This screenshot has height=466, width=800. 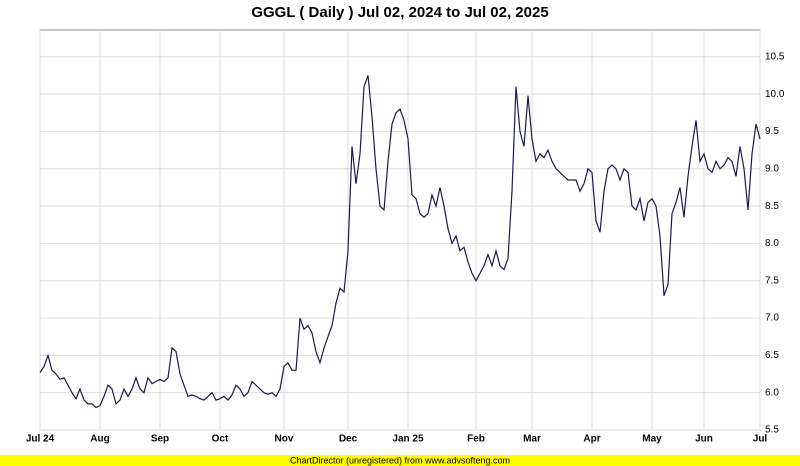 I want to click on y-tick-label: 9.0, so click(x=772, y=168).